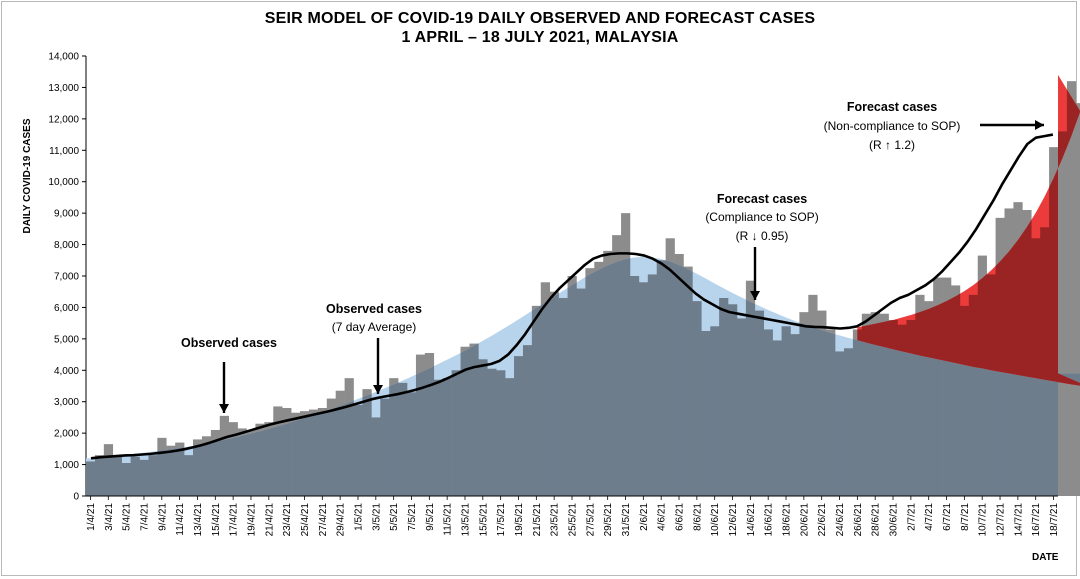 The width and height of the screenshot is (1080, 579). Describe the element at coordinates (644, 517) in the screenshot. I see `x-tick-label: 2/6/21` at that location.